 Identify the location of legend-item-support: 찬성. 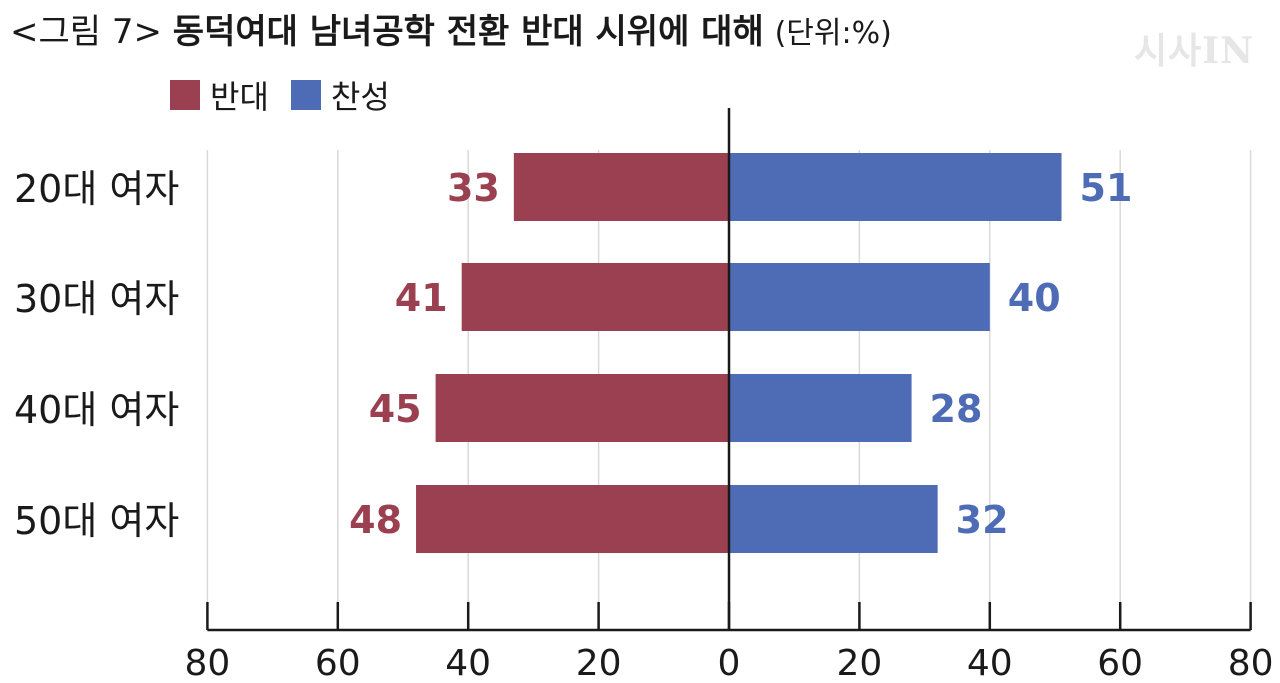
(340, 95).